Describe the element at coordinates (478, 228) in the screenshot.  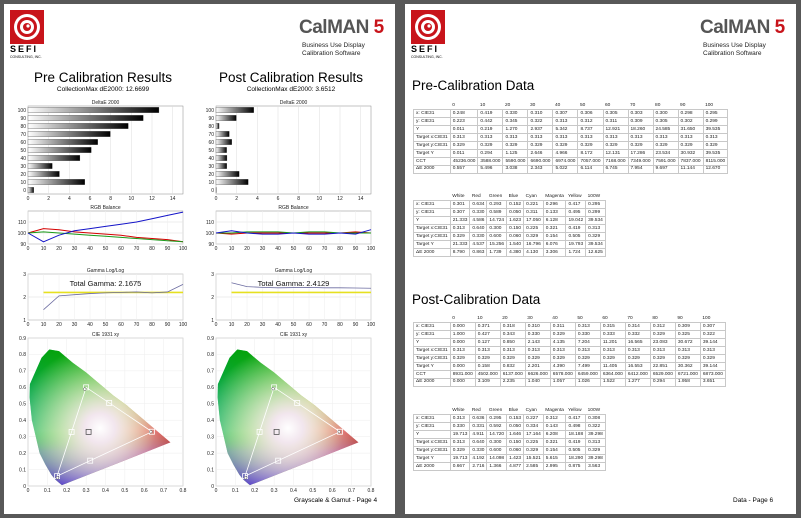
I see `table-cell: 0.640` at that location.